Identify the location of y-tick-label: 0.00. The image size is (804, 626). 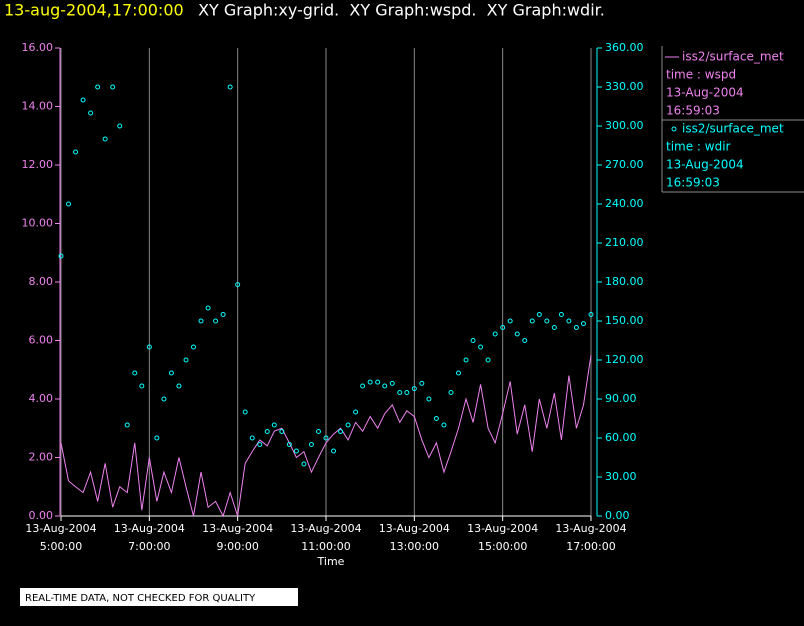
(41, 515).